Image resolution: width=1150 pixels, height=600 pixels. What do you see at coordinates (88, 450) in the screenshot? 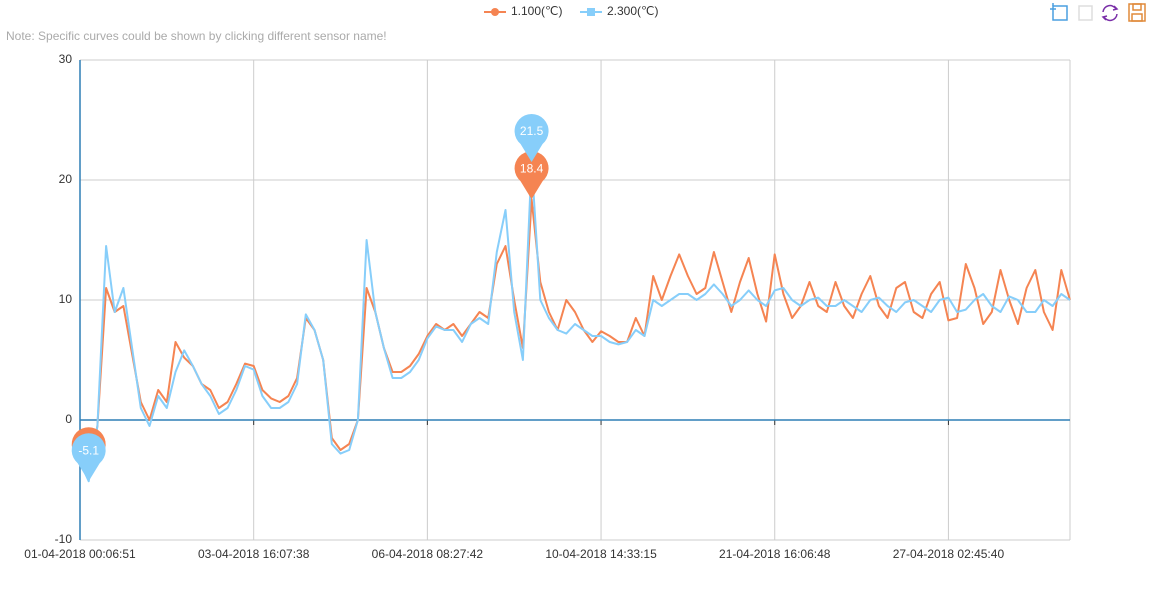
I see `mark-label: -5.1` at bounding box center [88, 450].